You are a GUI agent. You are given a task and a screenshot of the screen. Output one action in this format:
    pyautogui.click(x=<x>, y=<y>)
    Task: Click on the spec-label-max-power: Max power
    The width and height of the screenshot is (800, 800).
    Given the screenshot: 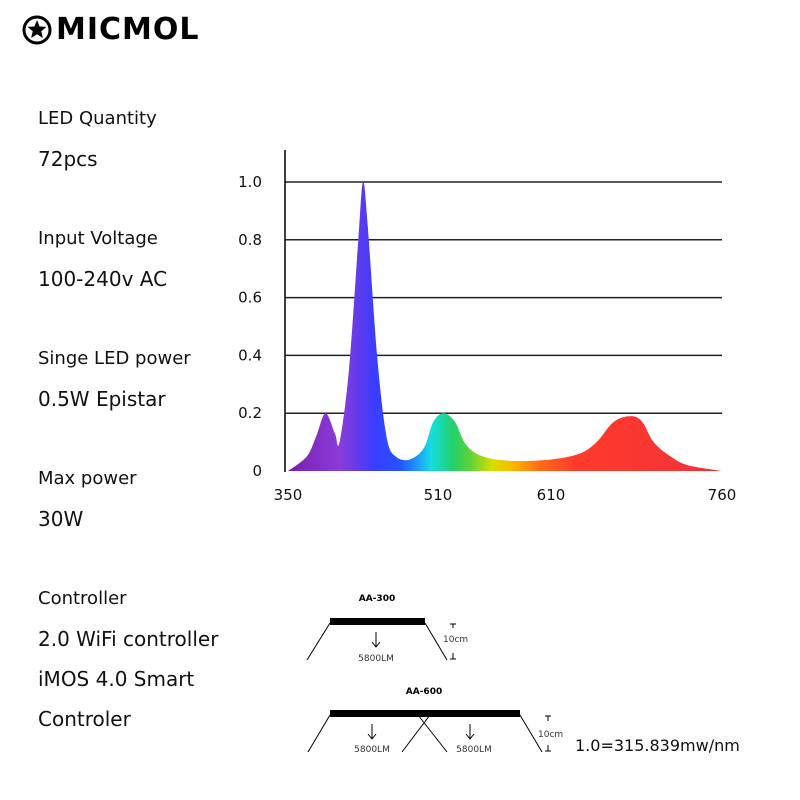 What is the action you would take?
    pyautogui.click(x=87, y=478)
    